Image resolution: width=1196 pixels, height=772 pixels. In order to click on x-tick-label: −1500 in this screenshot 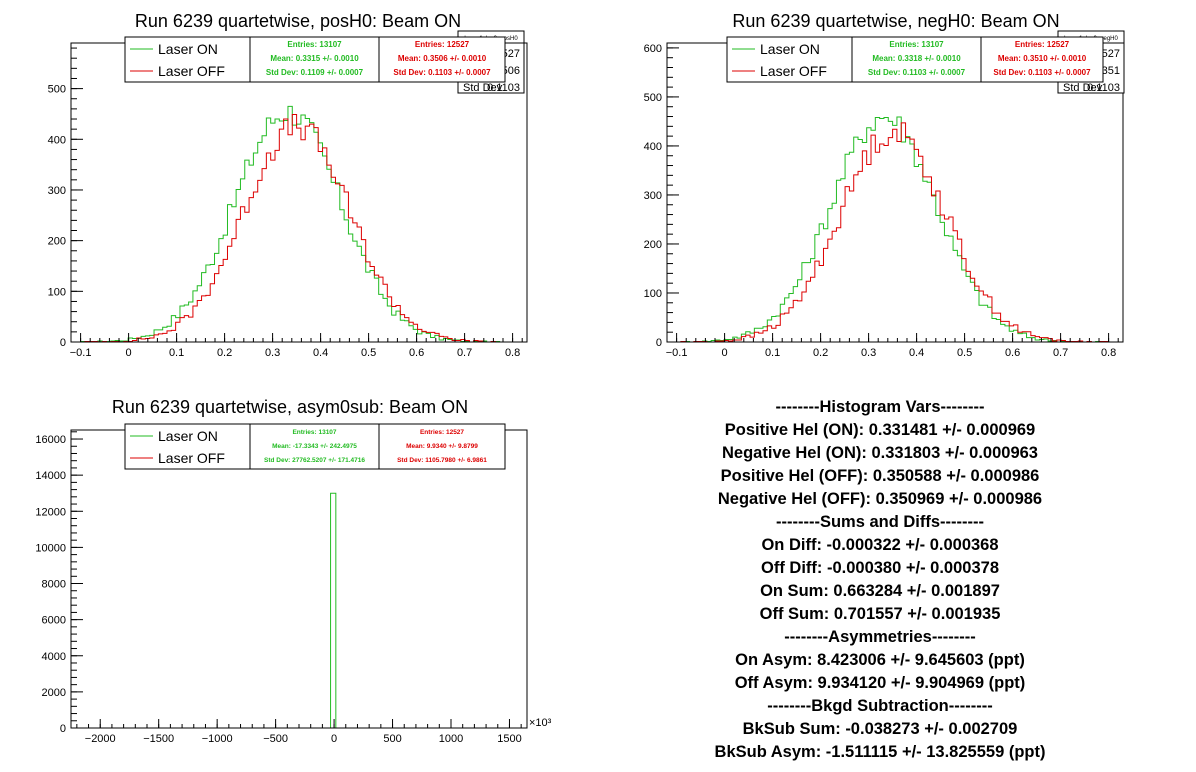, I will do `click(158, 739)`.